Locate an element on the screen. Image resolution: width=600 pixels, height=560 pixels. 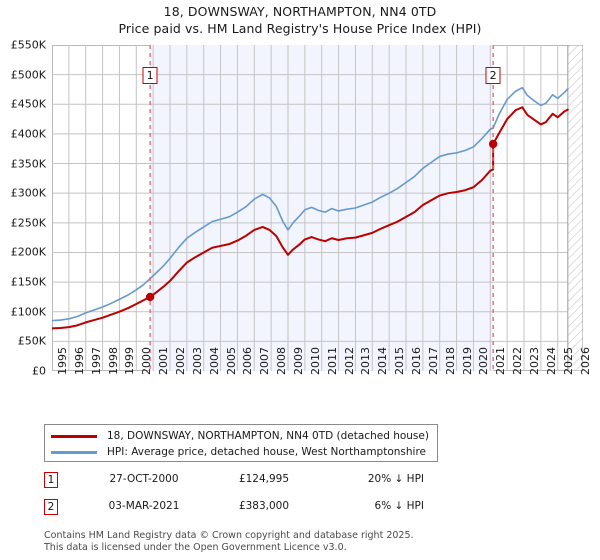
transaction-row: 2 03-MAR-2021 £383,000 6% ↓ HPI is located at coordinates (254, 510).